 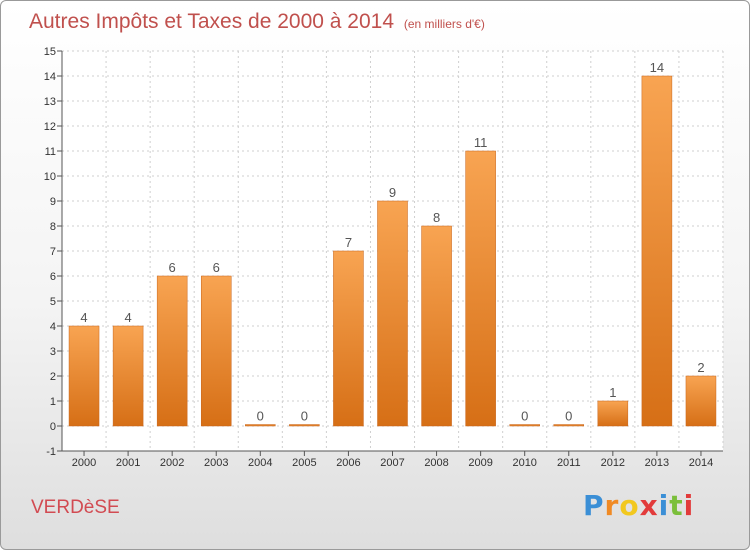 I want to click on x-tick-label: 2014, so click(x=701, y=463).